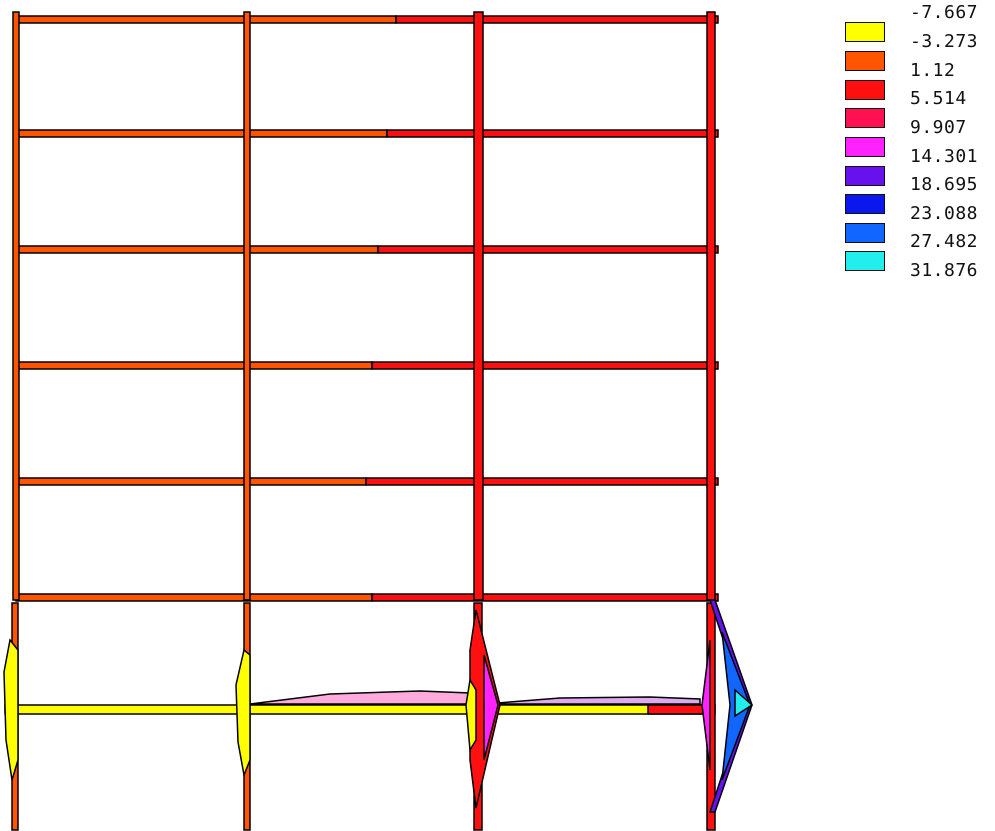 Image resolution: width=995 pixels, height=831 pixels. I want to click on legend-value-4: 5.514, so click(938, 98).